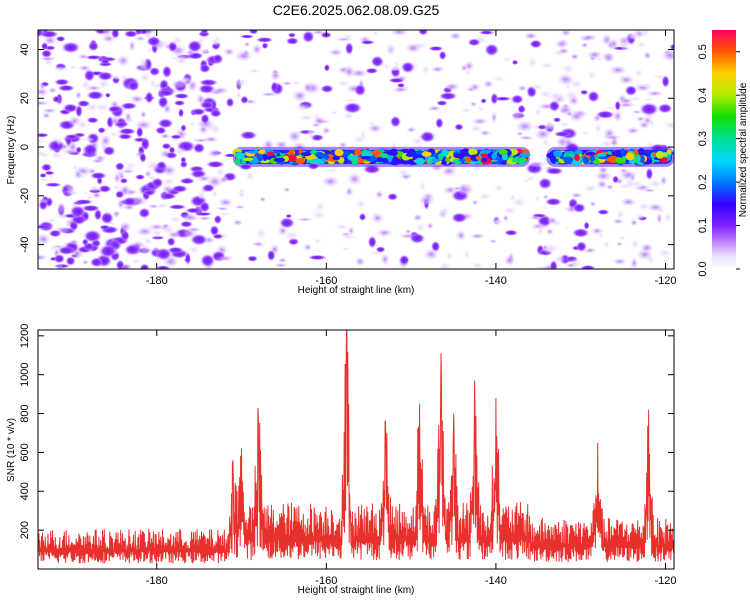  I want to click on colorbar-tick-label: 0.0, so click(703, 268).